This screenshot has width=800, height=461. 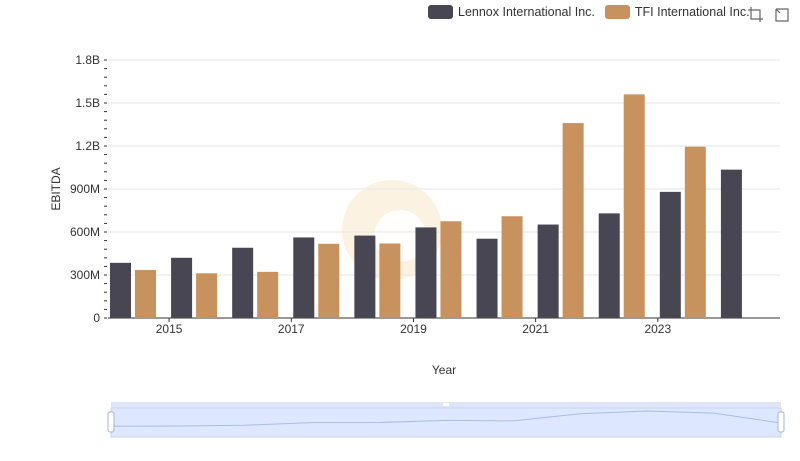 What do you see at coordinates (182, 287) in the screenshot?
I see `bar-lennox-2015` at bounding box center [182, 287].